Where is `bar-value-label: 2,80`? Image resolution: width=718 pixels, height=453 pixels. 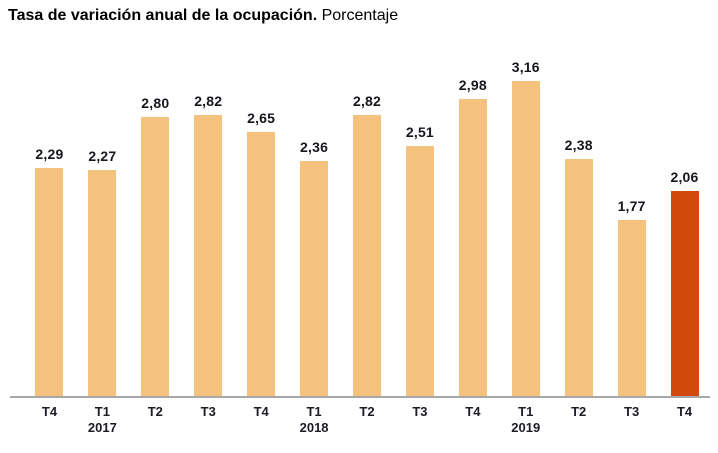 bar-value-label: 2,80 is located at coordinates (155, 103).